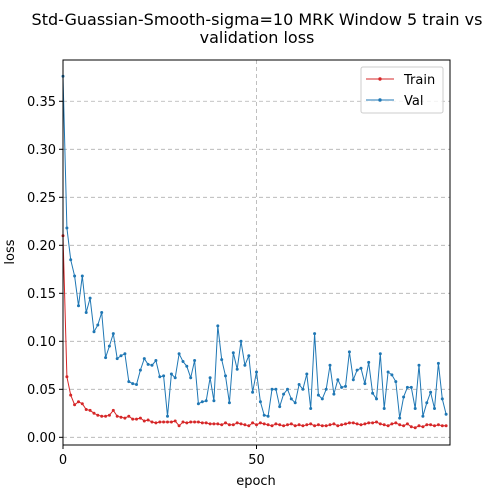 This screenshot has height=504, width=500. I want to click on y-tick-label: 0.25, so click(41, 198).